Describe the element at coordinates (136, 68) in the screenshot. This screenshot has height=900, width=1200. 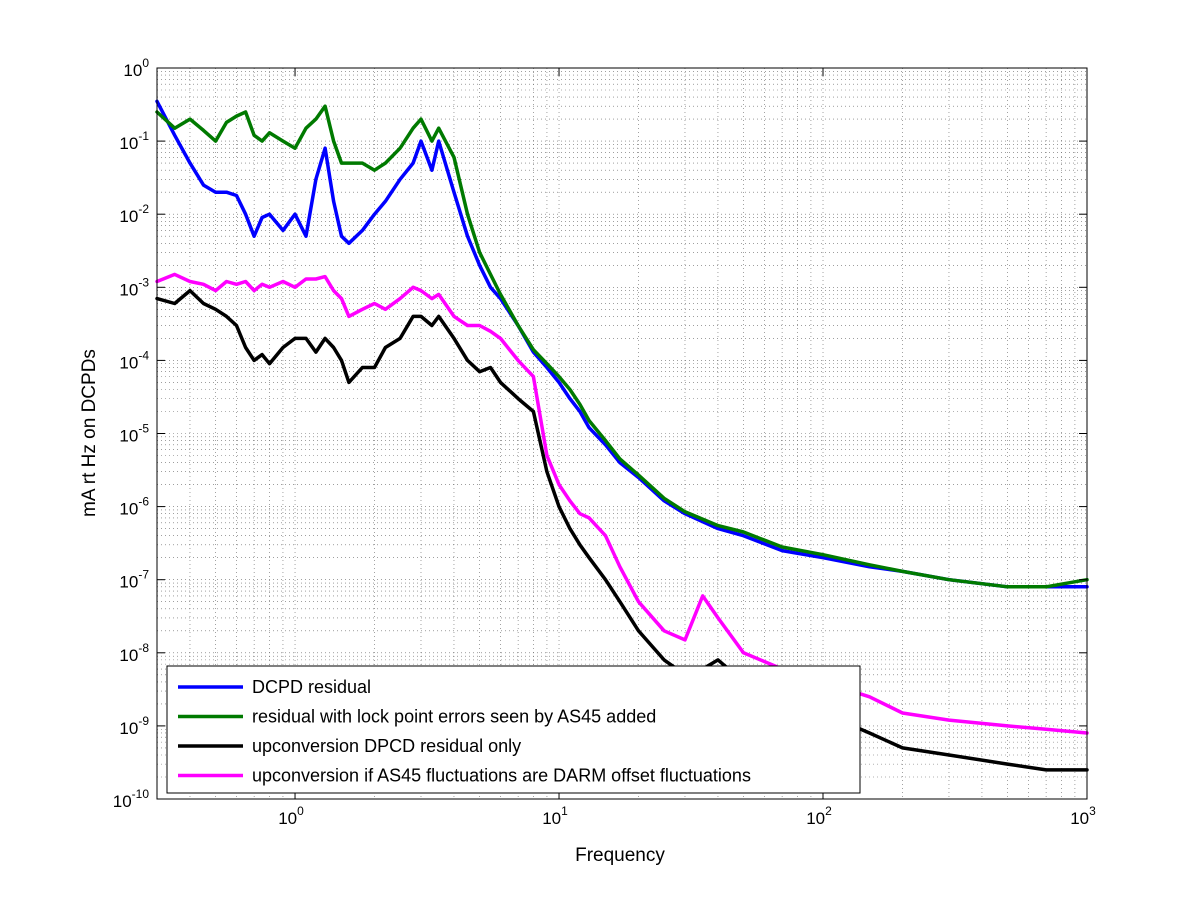
I see `y-tick-label: 10⁰` at that location.